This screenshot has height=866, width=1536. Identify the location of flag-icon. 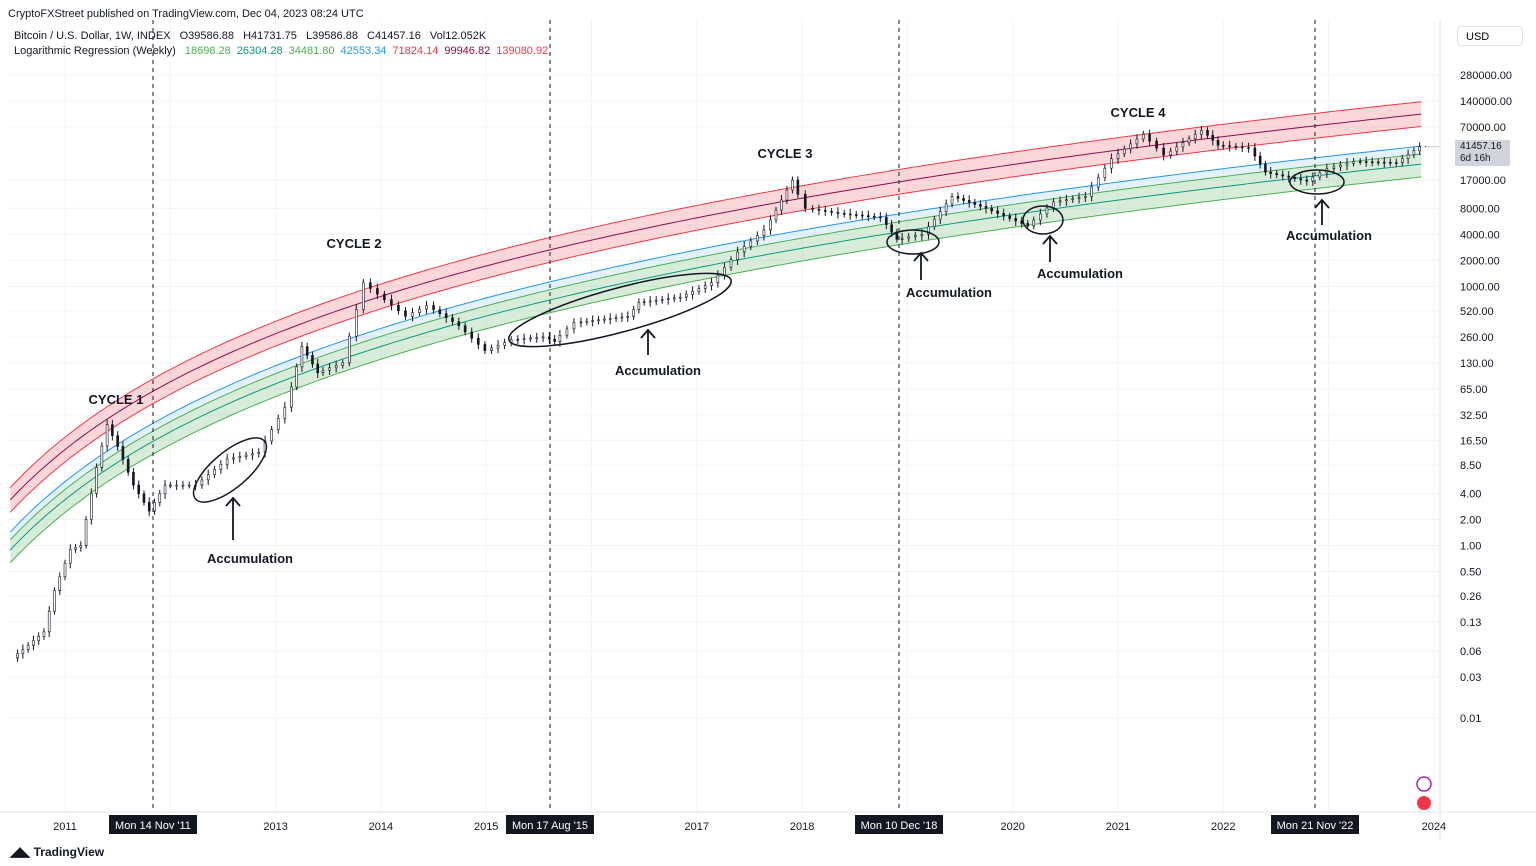
(1424, 803).